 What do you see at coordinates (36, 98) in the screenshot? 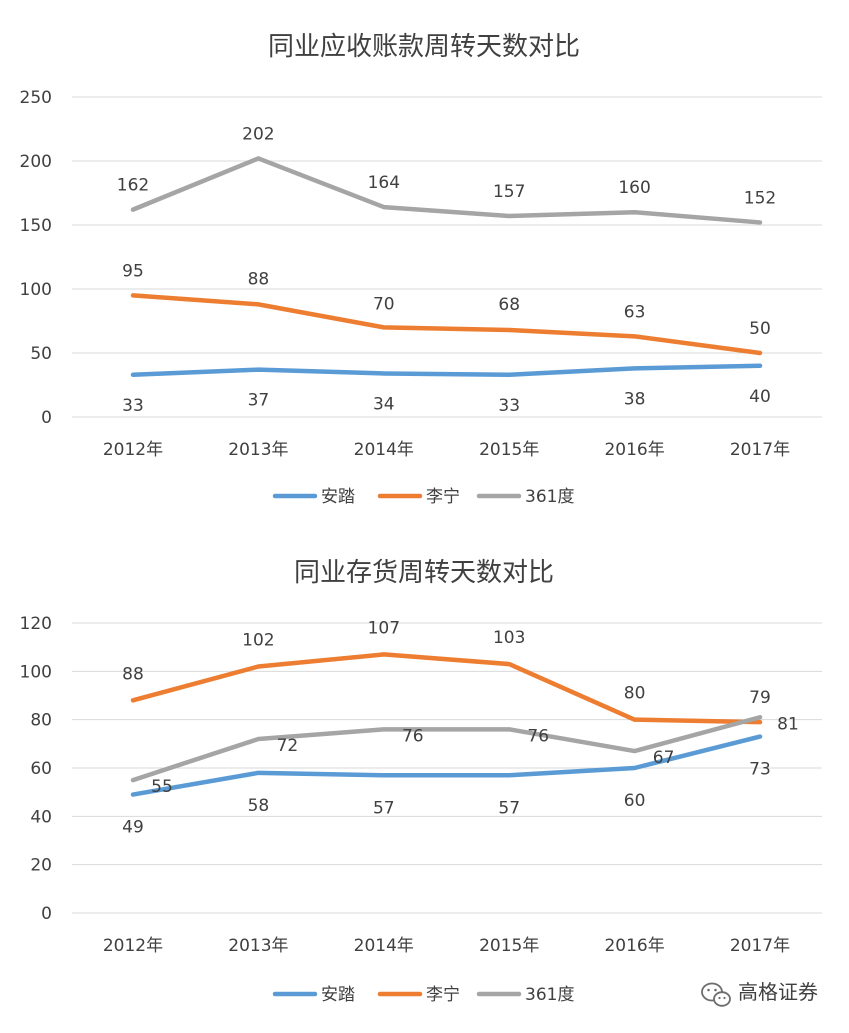
I see `y-tick-label: 250` at bounding box center [36, 98].